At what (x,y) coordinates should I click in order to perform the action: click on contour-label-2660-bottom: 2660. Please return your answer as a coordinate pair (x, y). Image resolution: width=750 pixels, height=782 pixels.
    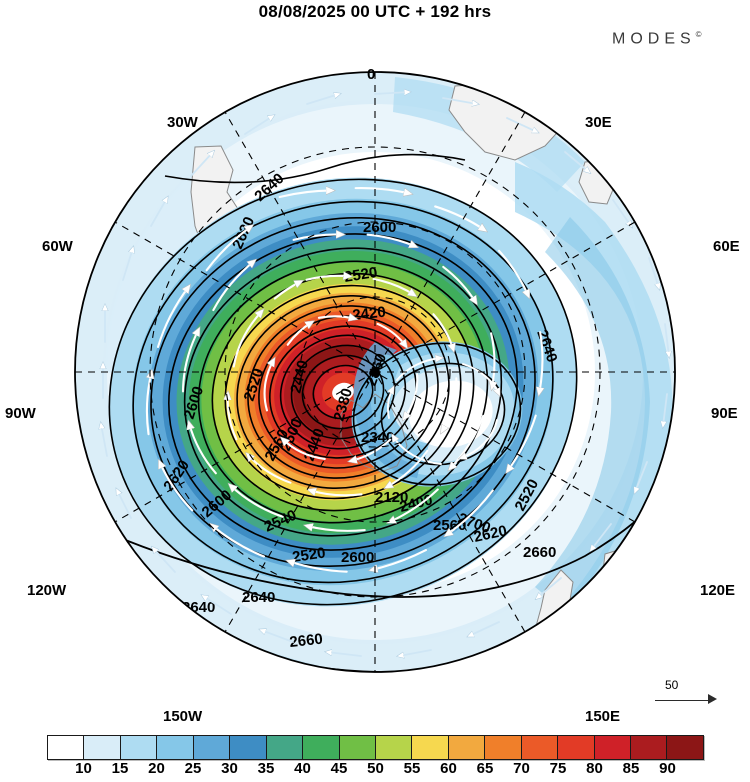
    Looking at the image, I should click on (306, 641).